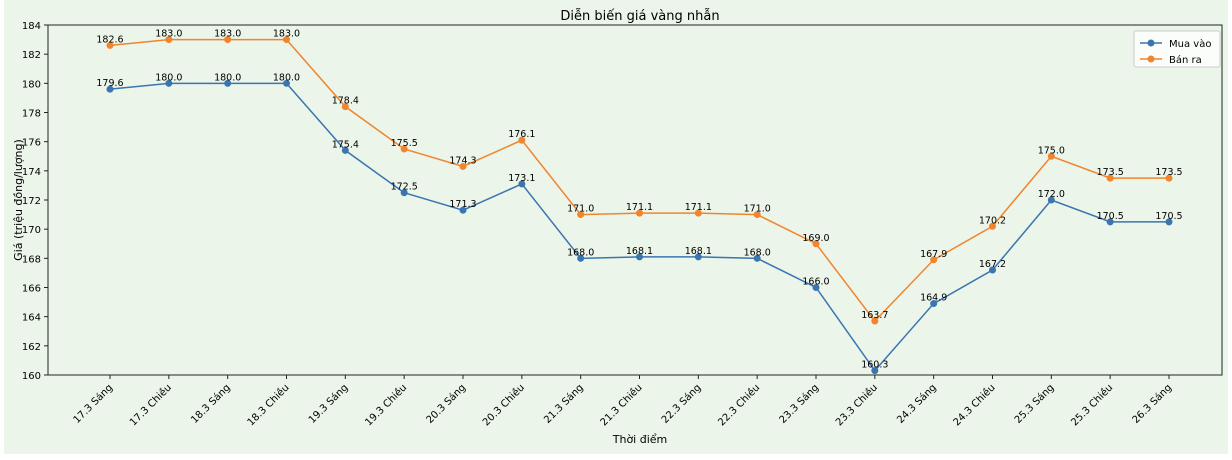 This screenshot has width=1232, height=460. What do you see at coordinates (211, 404) in the screenshot?
I see `x-tick-label: 18.3 Sáng` at bounding box center [211, 404].